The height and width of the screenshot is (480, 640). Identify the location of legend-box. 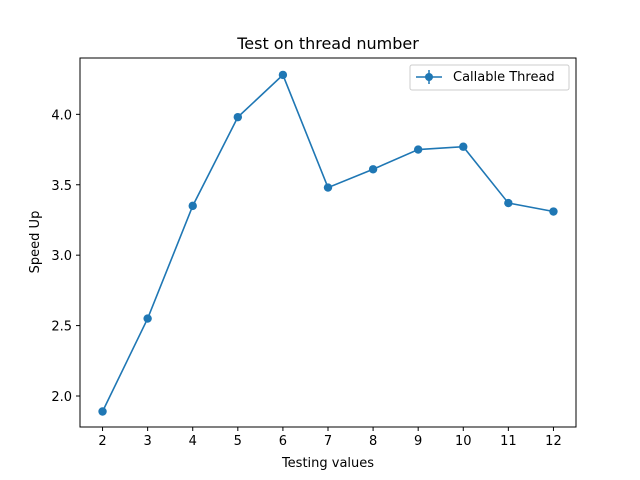
(489, 77).